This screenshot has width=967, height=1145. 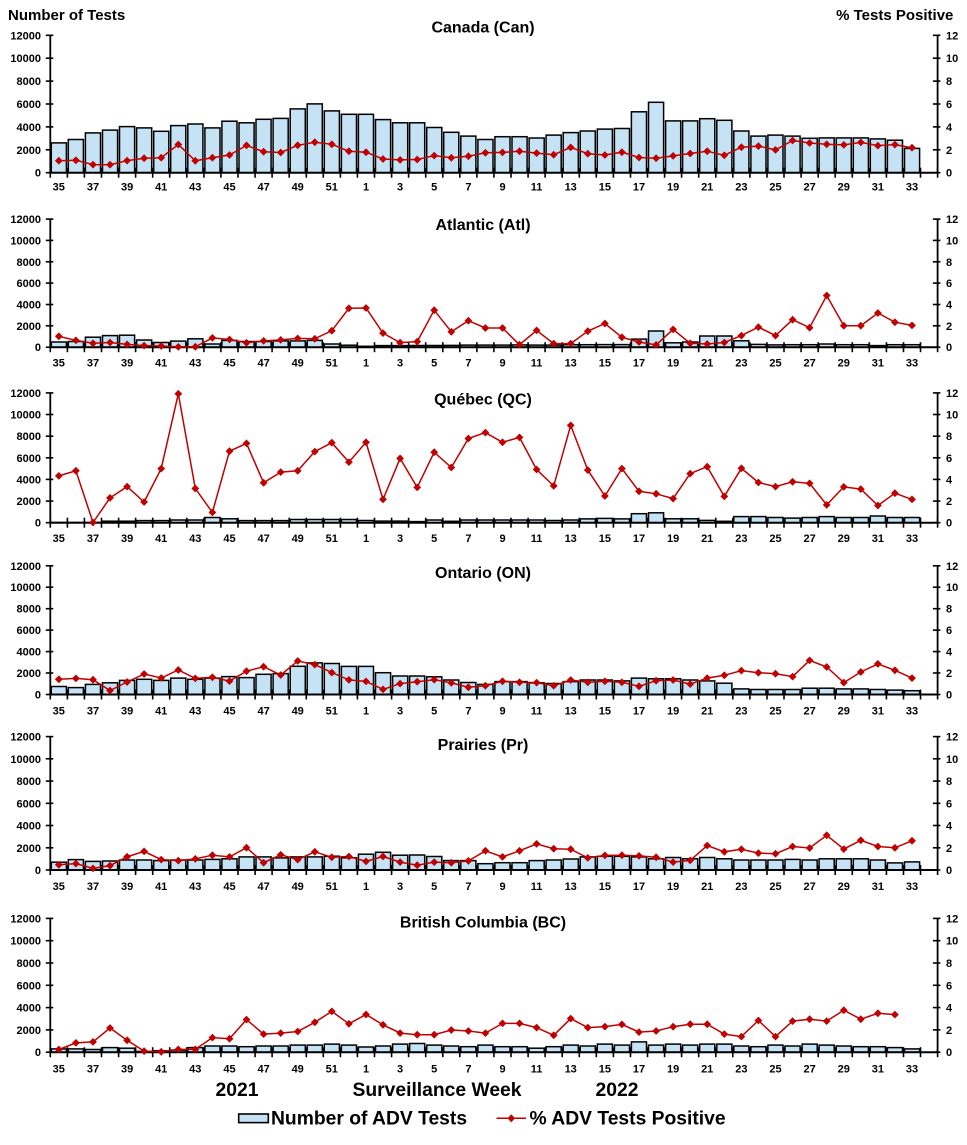 What do you see at coordinates (229, 1070) in the screenshot?
I see `svg-text: 45` at bounding box center [229, 1070].